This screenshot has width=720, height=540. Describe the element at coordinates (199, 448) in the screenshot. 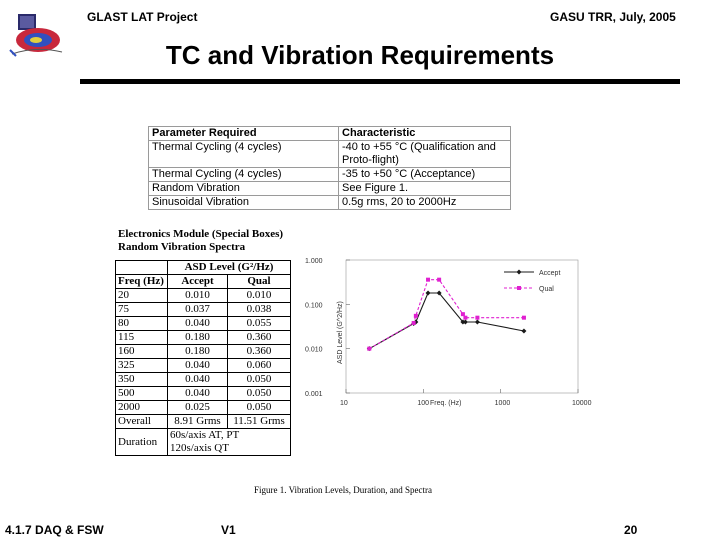

I see `duration-line2: 120s/axis QT` at that location.